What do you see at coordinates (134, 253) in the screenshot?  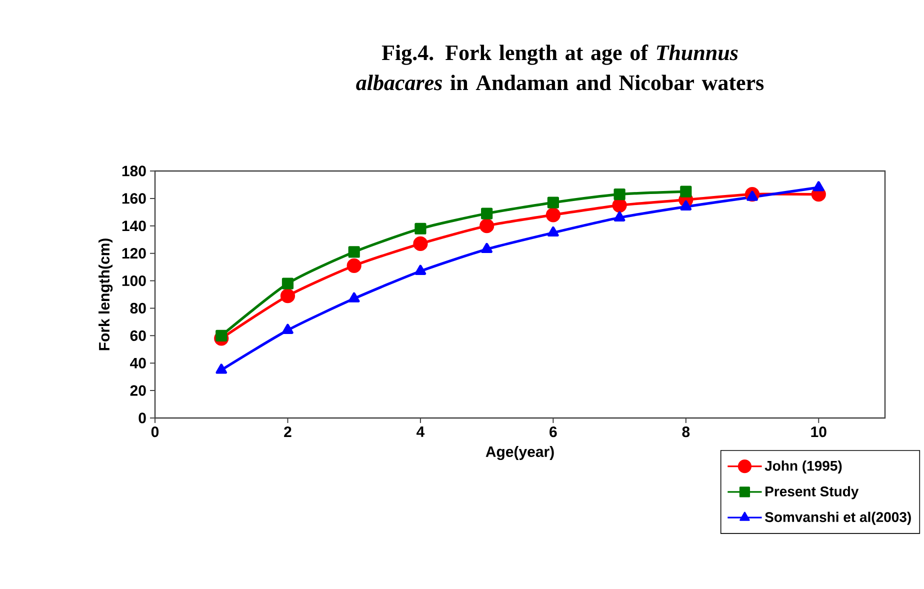 I see `y-tick-label: 120` at bounding box center [134, 253].